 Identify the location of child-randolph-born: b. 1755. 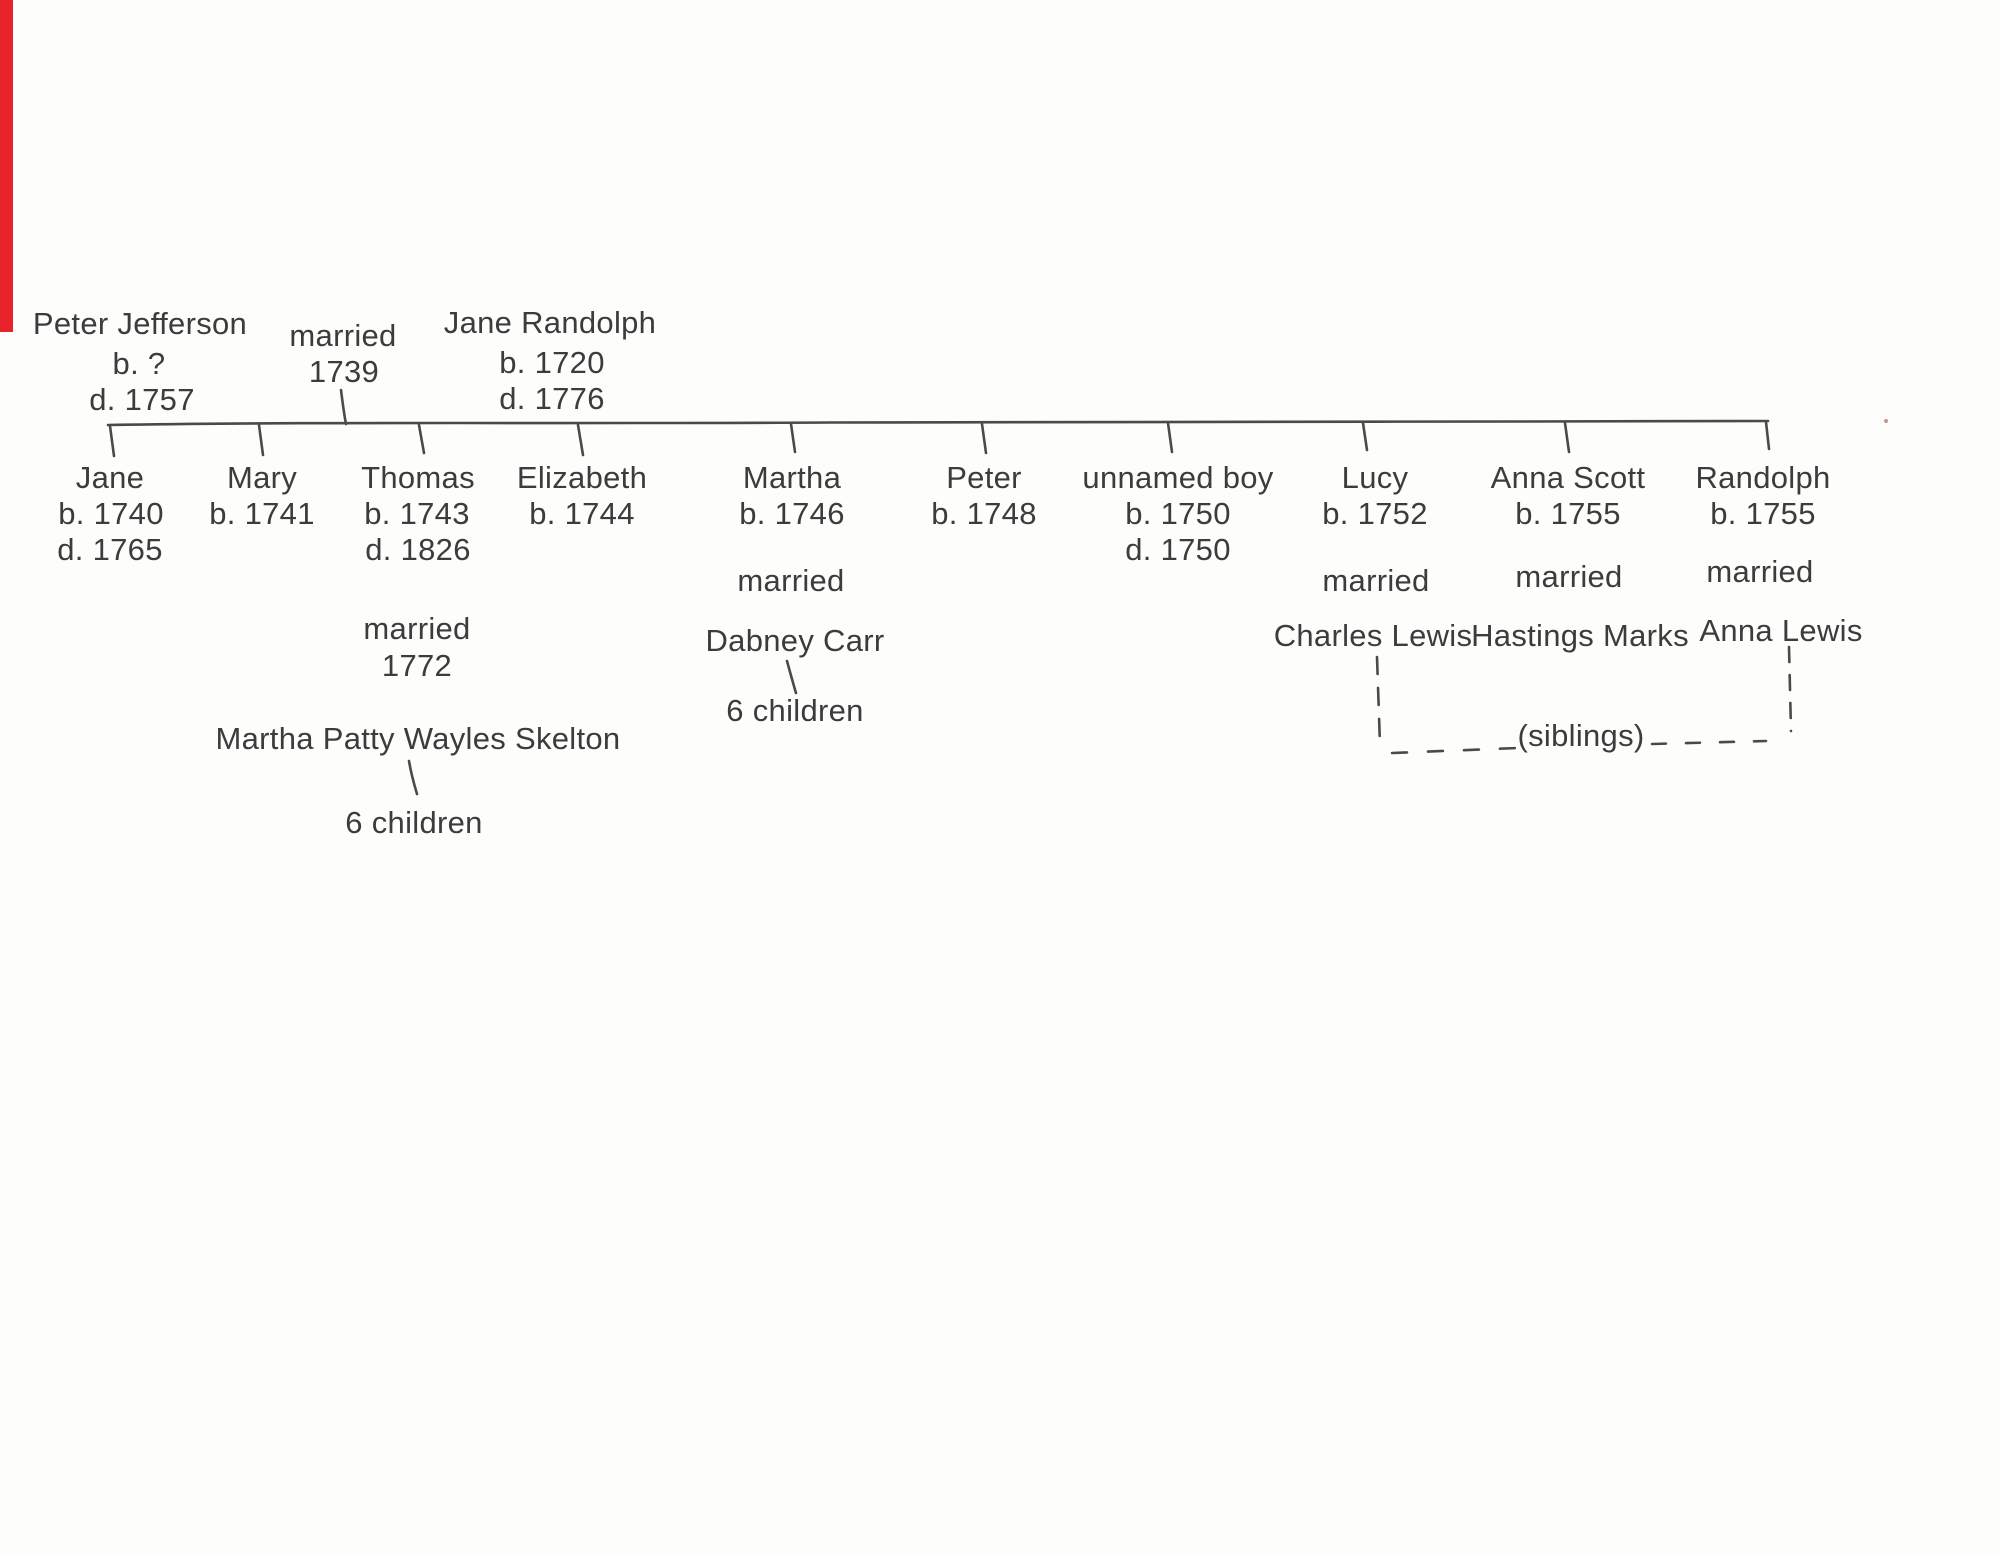
(1763, 513).